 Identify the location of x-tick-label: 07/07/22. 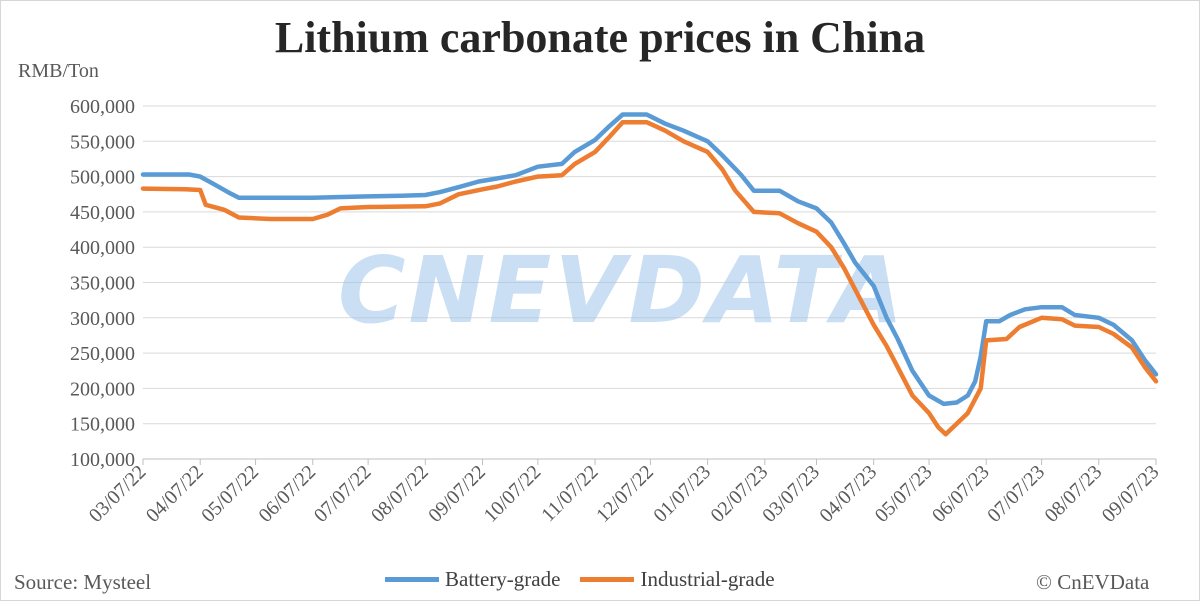
(343, 494).